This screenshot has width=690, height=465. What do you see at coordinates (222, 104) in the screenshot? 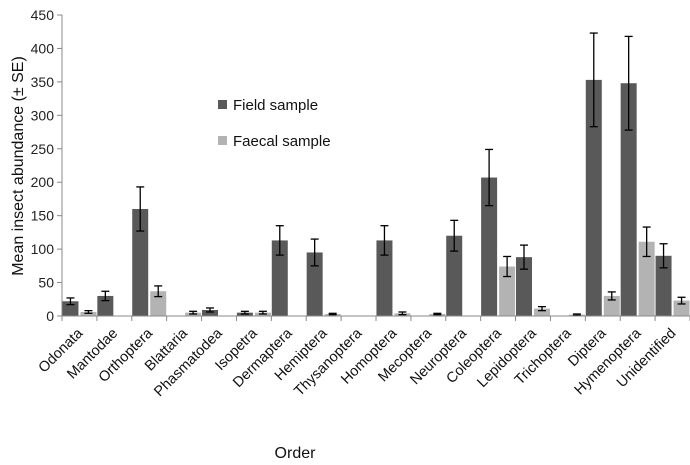
I see `legend-swatch-field-sample` at bounding box center [222, 104].